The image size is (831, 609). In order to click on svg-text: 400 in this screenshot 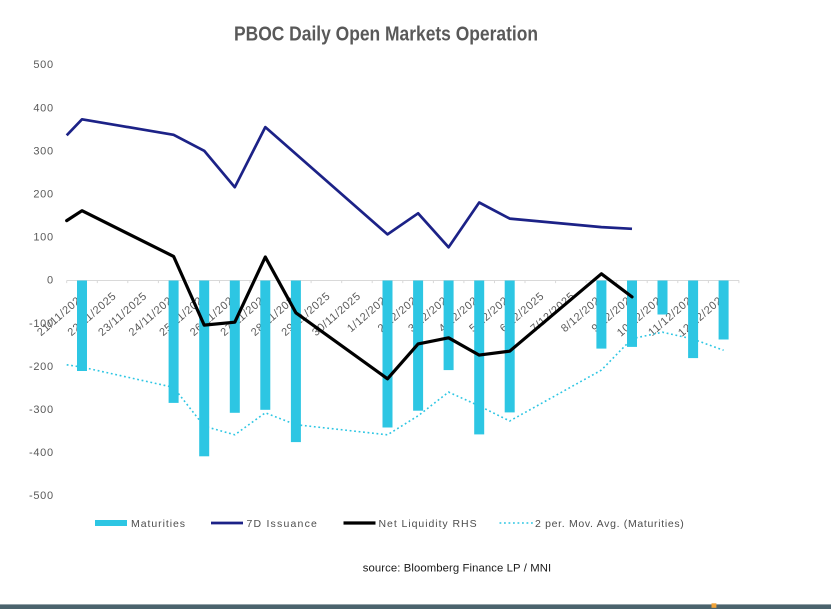, I will do `click(43, 108)`.